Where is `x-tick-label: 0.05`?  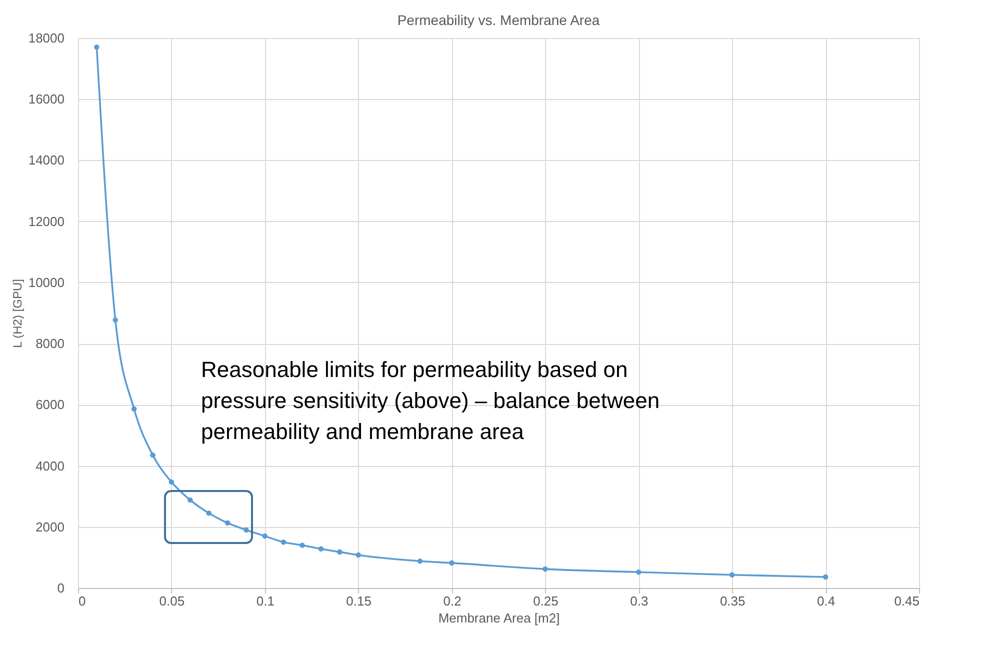
x-tick-label: 0.05 is located at coordinates (172, 601).